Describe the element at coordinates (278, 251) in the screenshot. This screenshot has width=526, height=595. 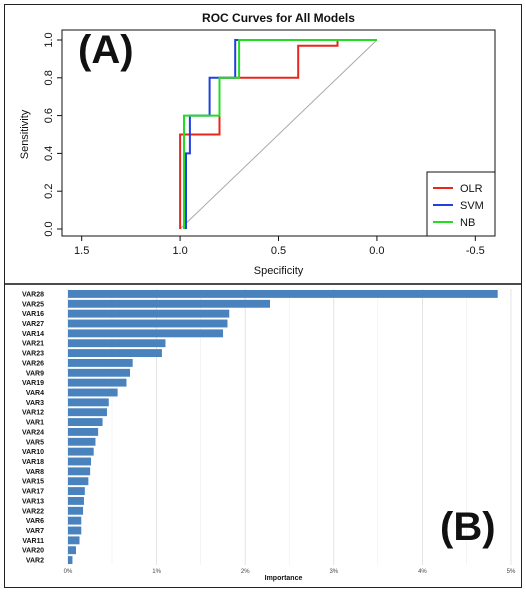
I see `x-tick-label: 0.5` at that location.